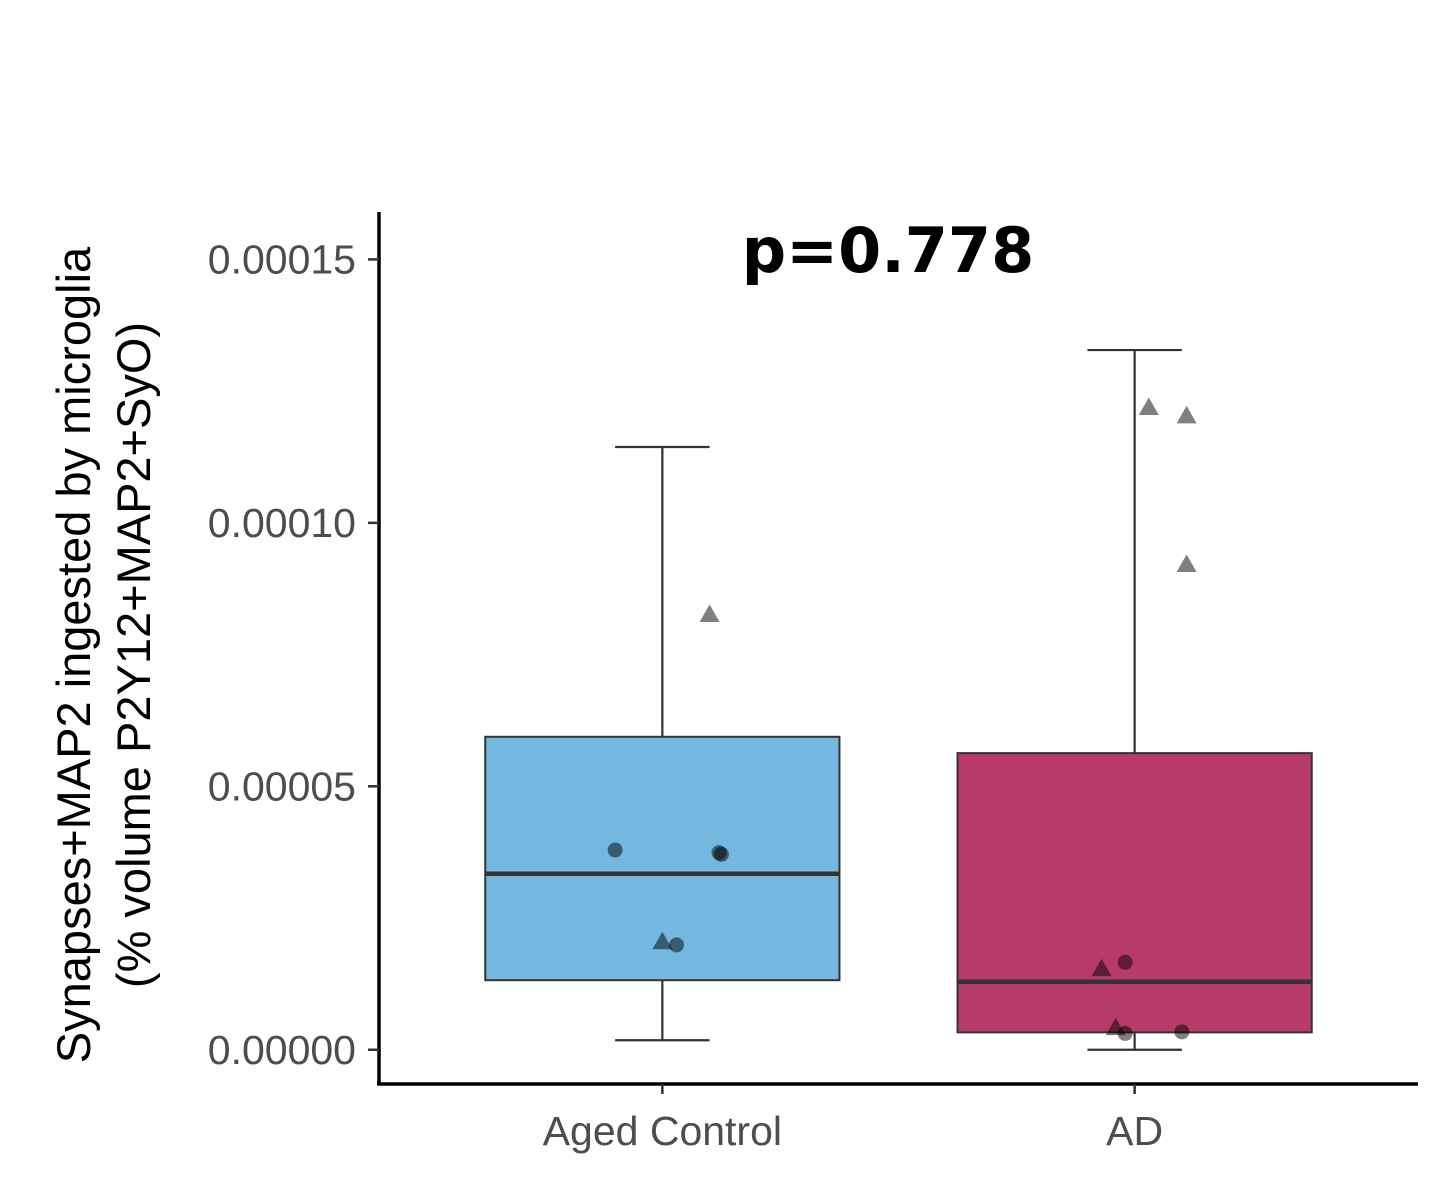 The image size is (1456, 1177). What do you see at coordinates (282, 259) in the screenshot?
I see `y-tick-label: 0.00015` at bounding box center [282, 259].